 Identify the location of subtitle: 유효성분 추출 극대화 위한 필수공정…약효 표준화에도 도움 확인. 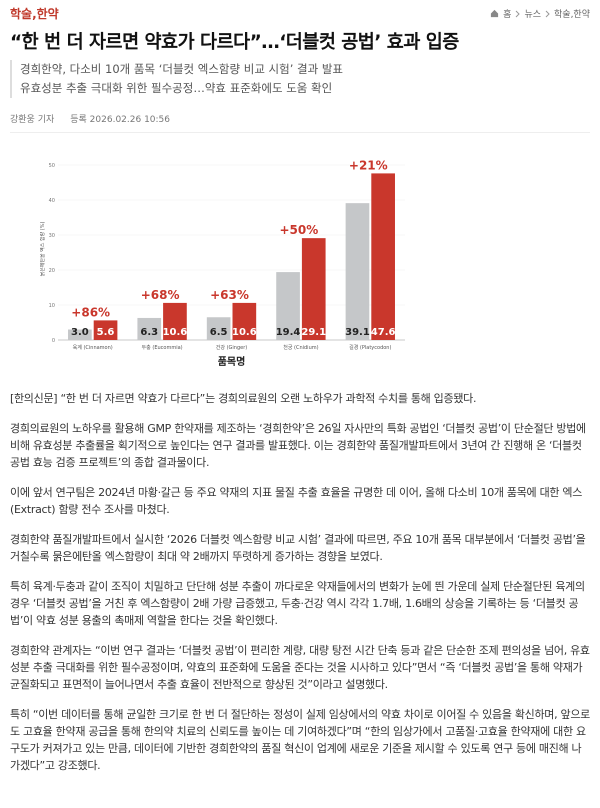
(176, 88).